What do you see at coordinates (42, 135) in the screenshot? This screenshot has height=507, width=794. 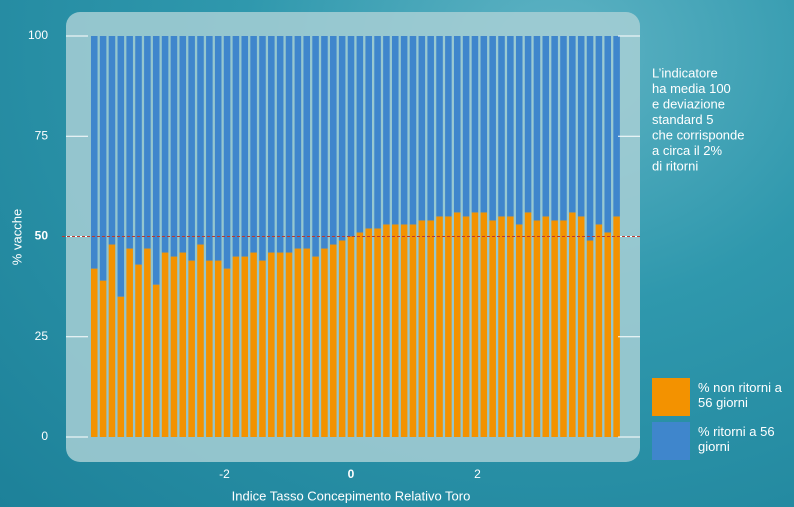 I see `y-tick-label: 75` at bounding box center [42, 135].